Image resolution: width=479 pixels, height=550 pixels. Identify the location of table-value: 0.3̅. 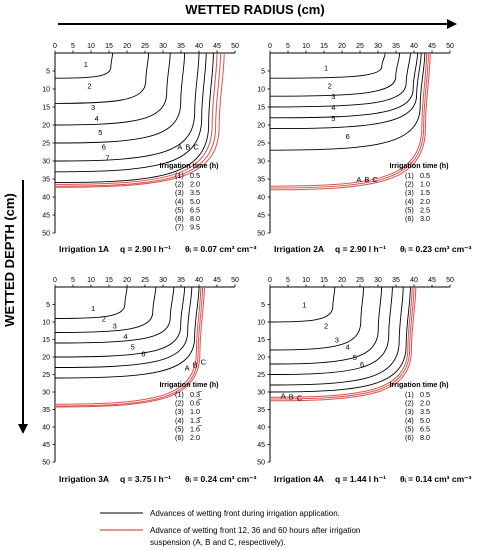
(196, 394).